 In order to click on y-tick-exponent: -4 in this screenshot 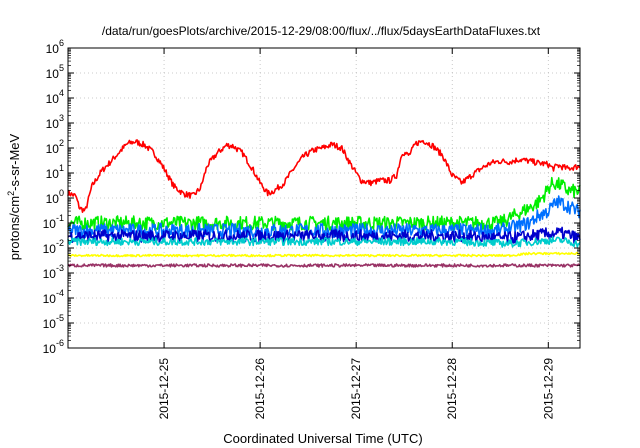, I will do `click(60, 293)`.